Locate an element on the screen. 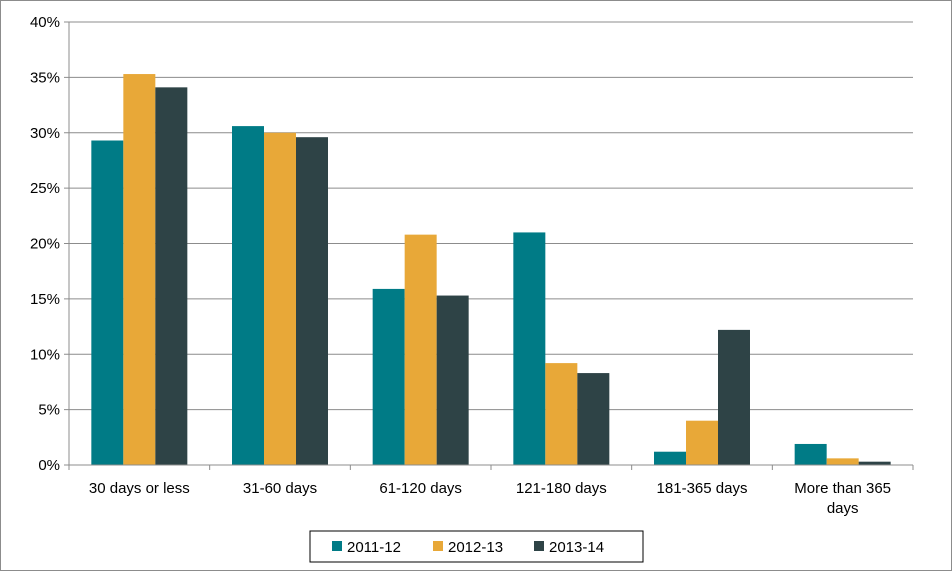 The width and height of the screenshot is (952, 571). y-tick-label: 15% is located at coordinates (45, 299).